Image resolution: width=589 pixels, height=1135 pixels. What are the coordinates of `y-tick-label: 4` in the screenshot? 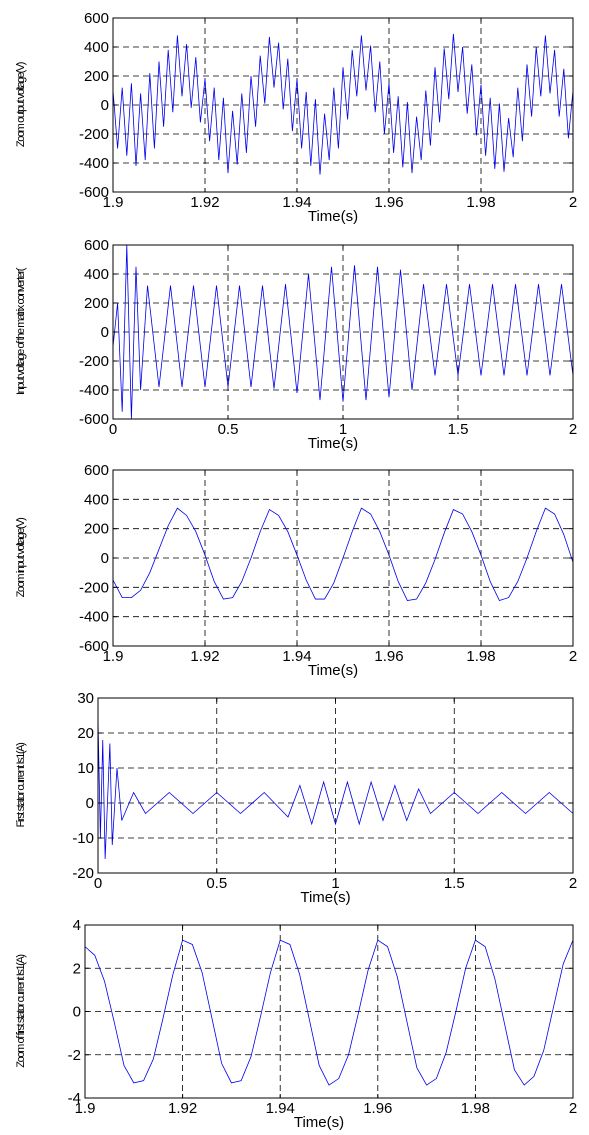 It's located at (77, 925).